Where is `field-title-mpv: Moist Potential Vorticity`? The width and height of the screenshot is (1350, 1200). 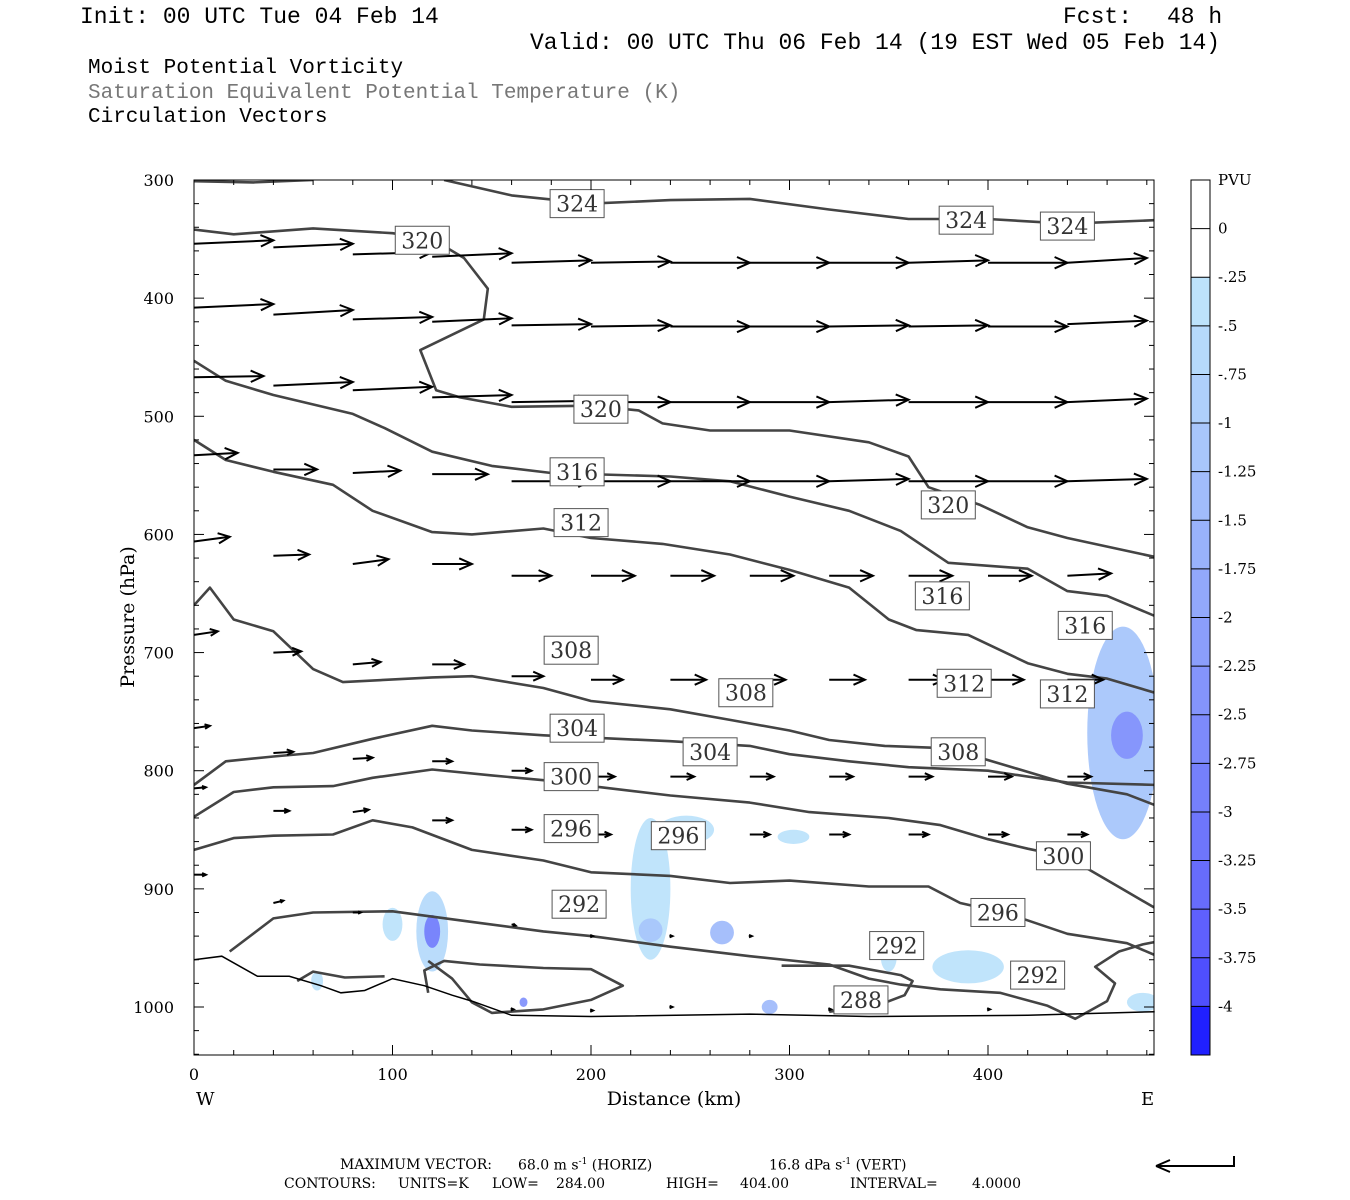
field-title-mpv: Moist Potential Vorticity is located at coordinates (246, 68).